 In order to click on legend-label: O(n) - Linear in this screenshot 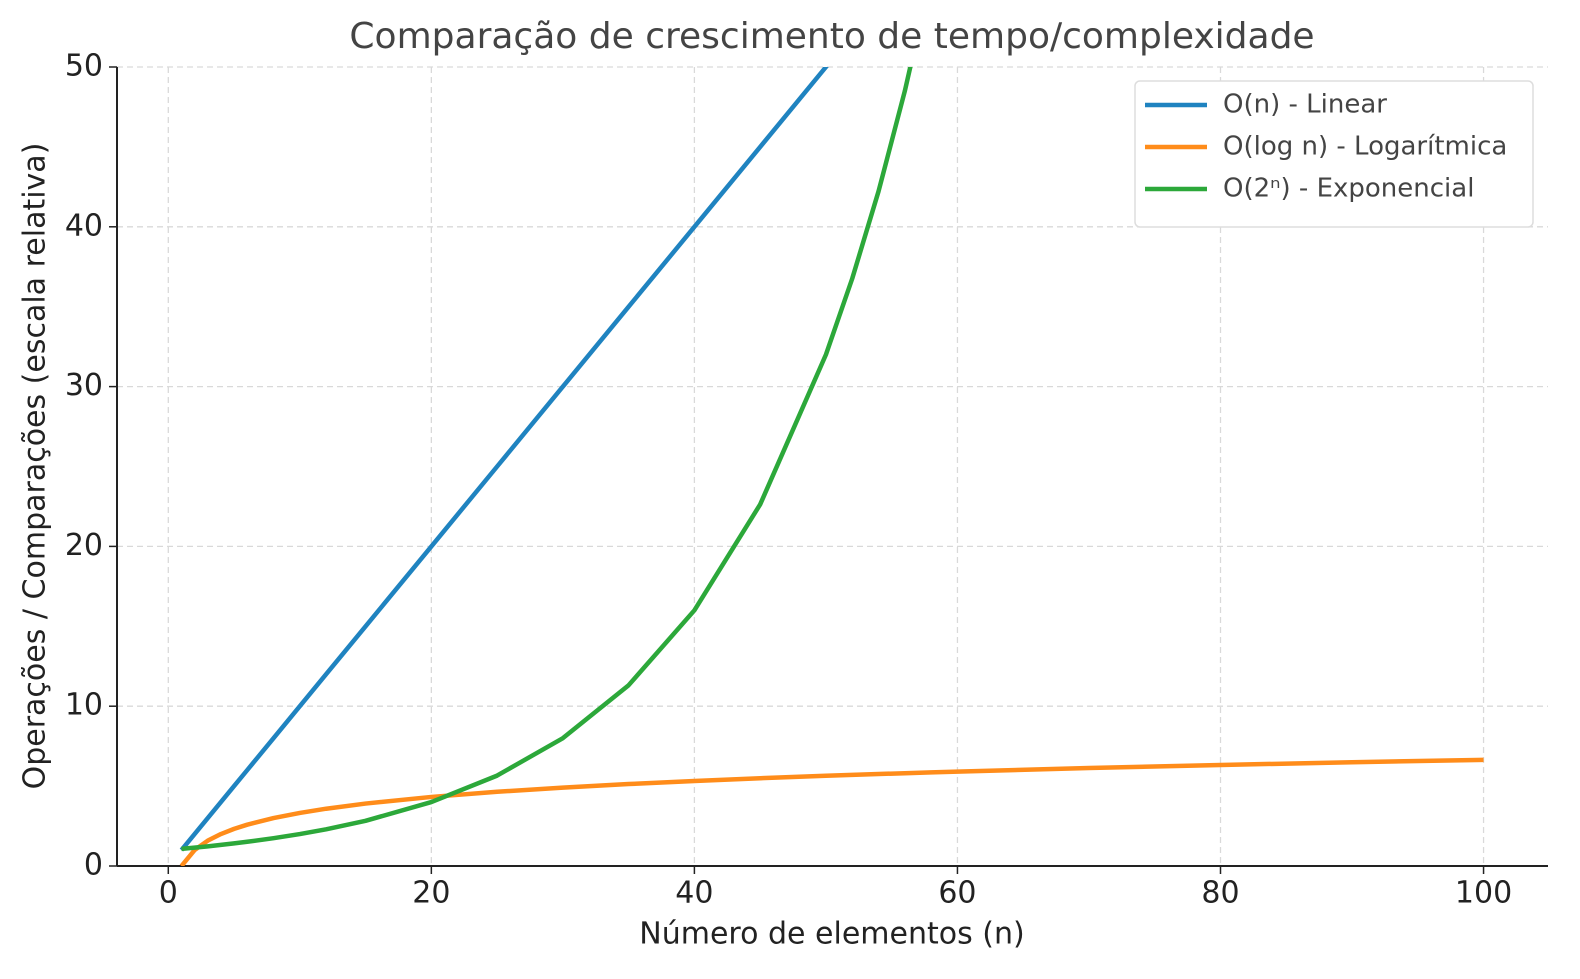, I will do `click(1305, 105)`.